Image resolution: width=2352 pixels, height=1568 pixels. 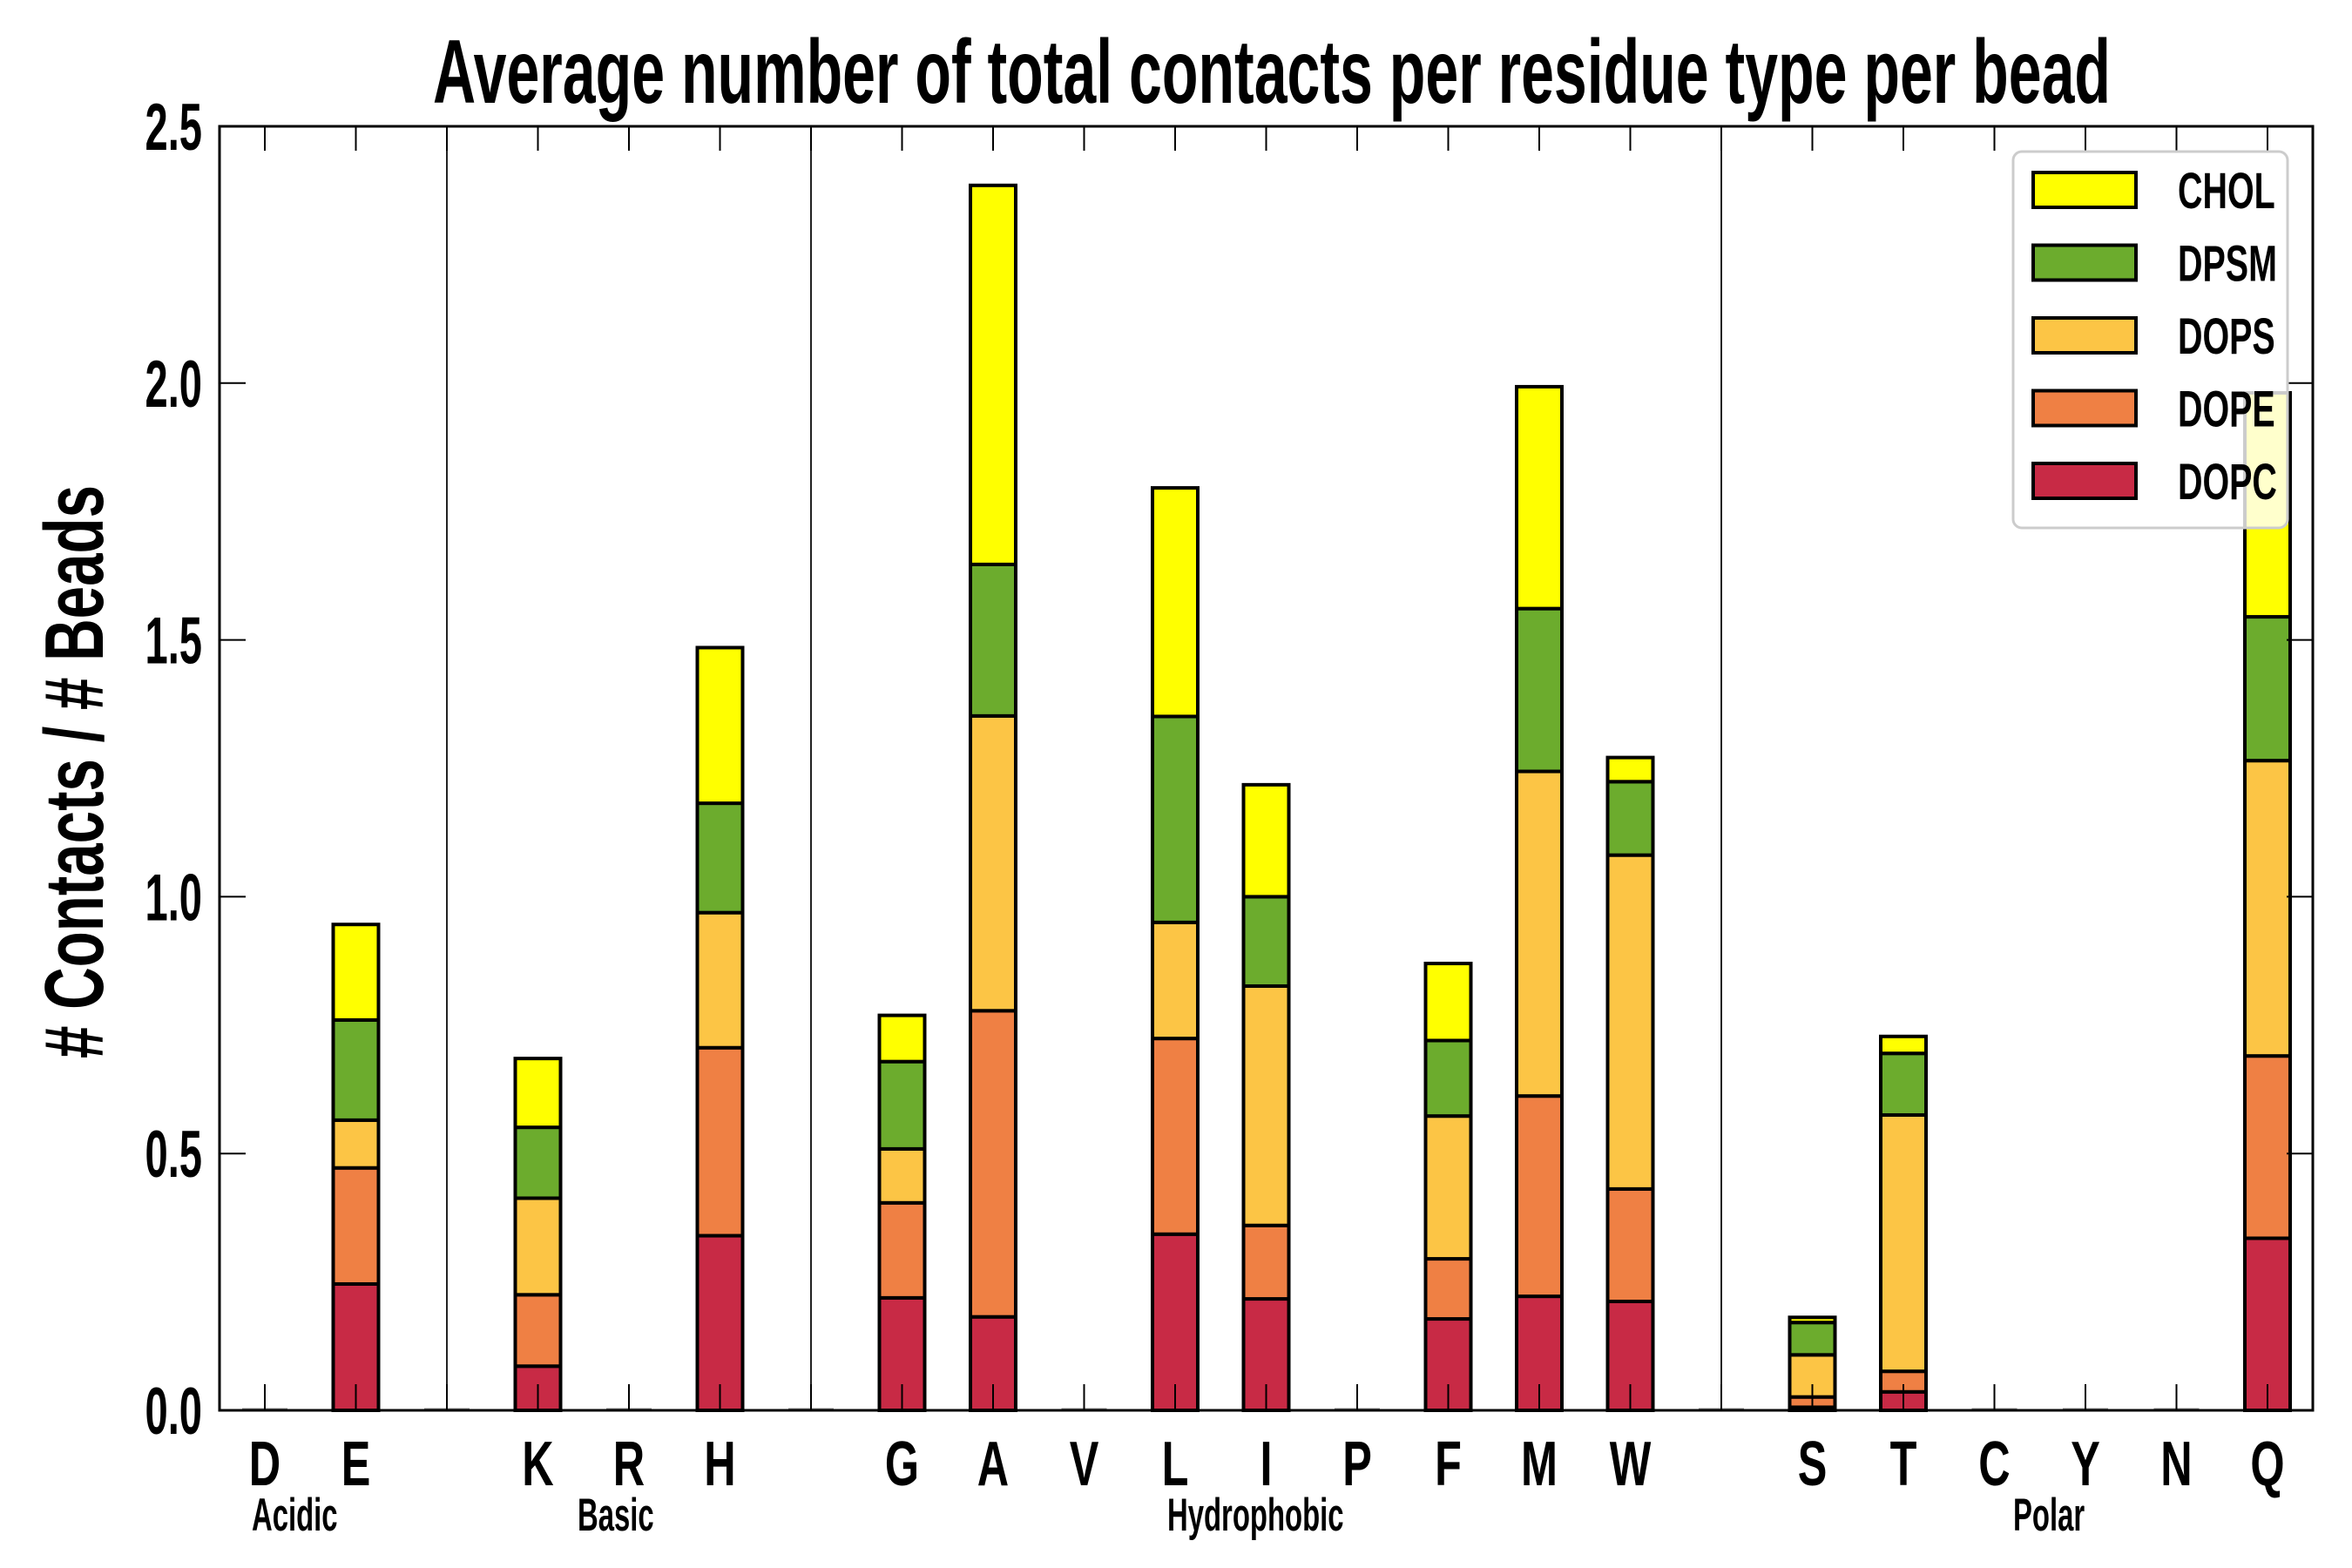 I want to click on bar-segment-I-CHOL, so click(x=1266, y=840).